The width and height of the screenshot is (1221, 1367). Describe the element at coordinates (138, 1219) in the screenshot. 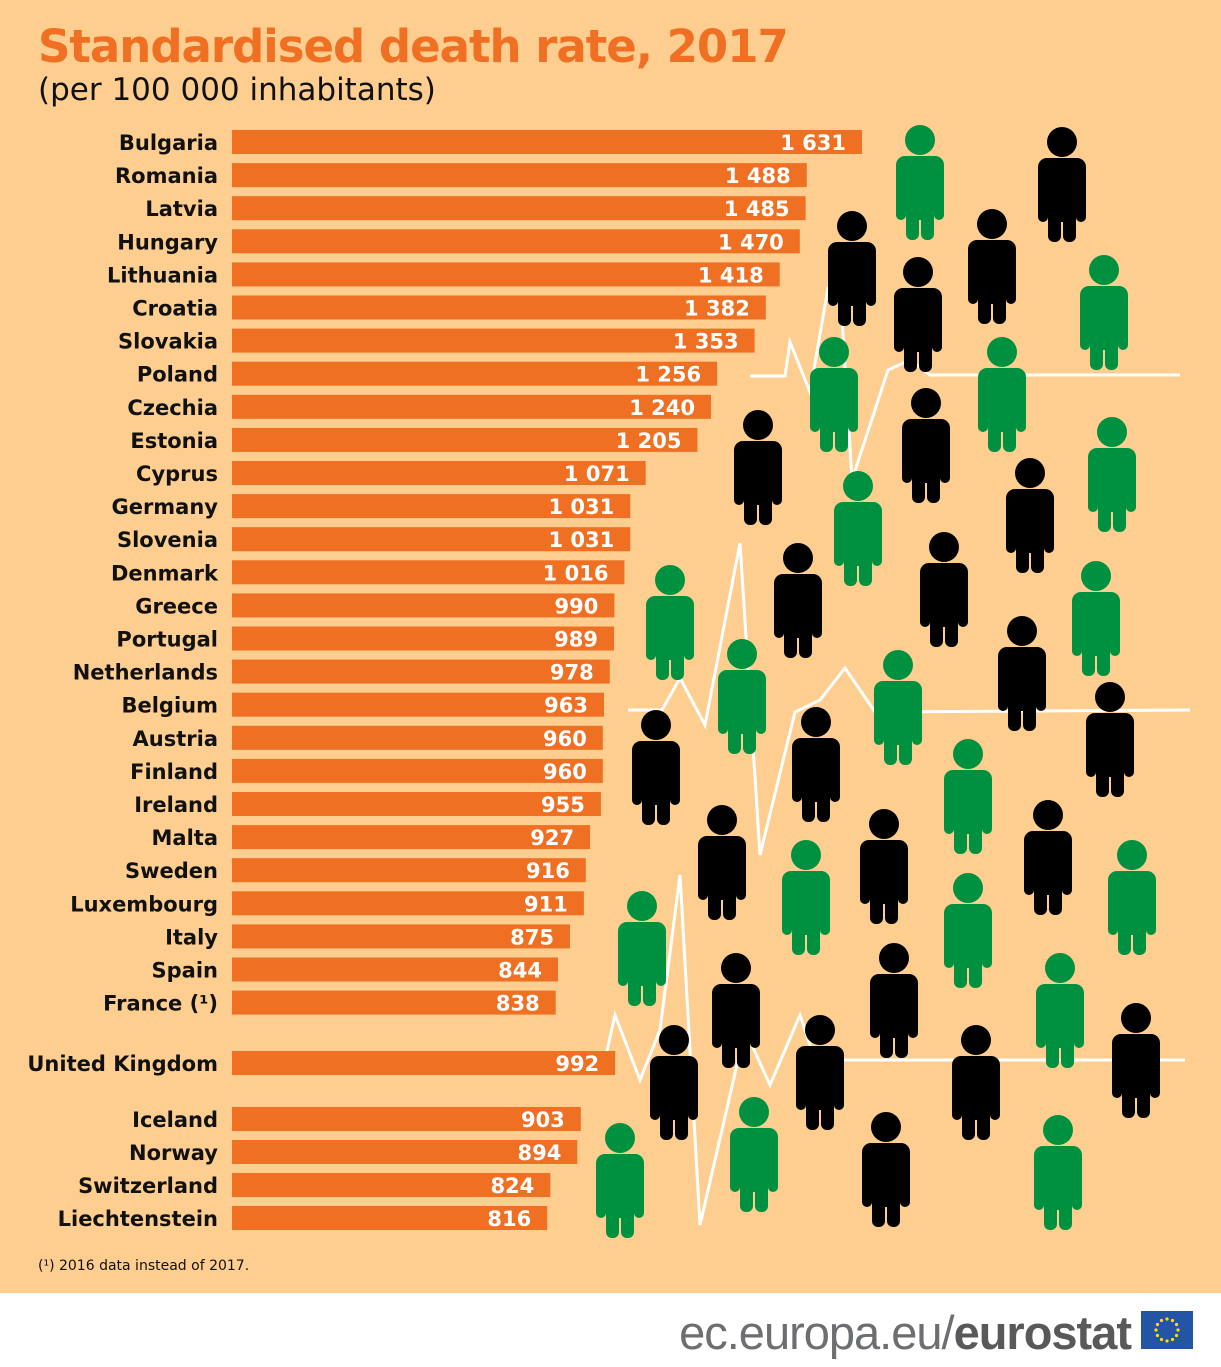

I see `category-label: Liechtenstein` at that location.